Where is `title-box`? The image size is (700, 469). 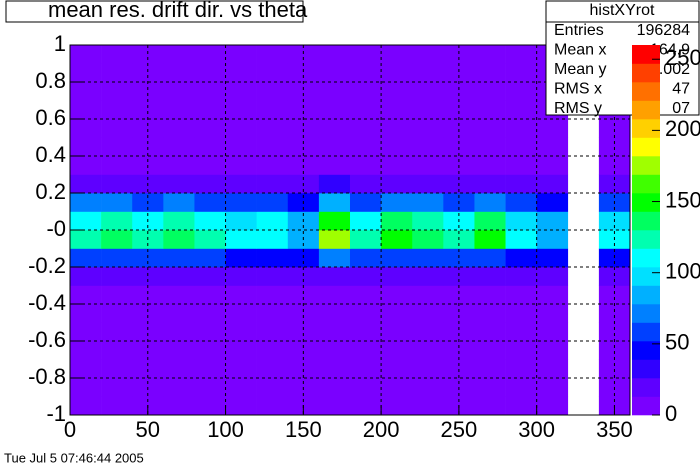 title-box is located at coordinates (154, 11).